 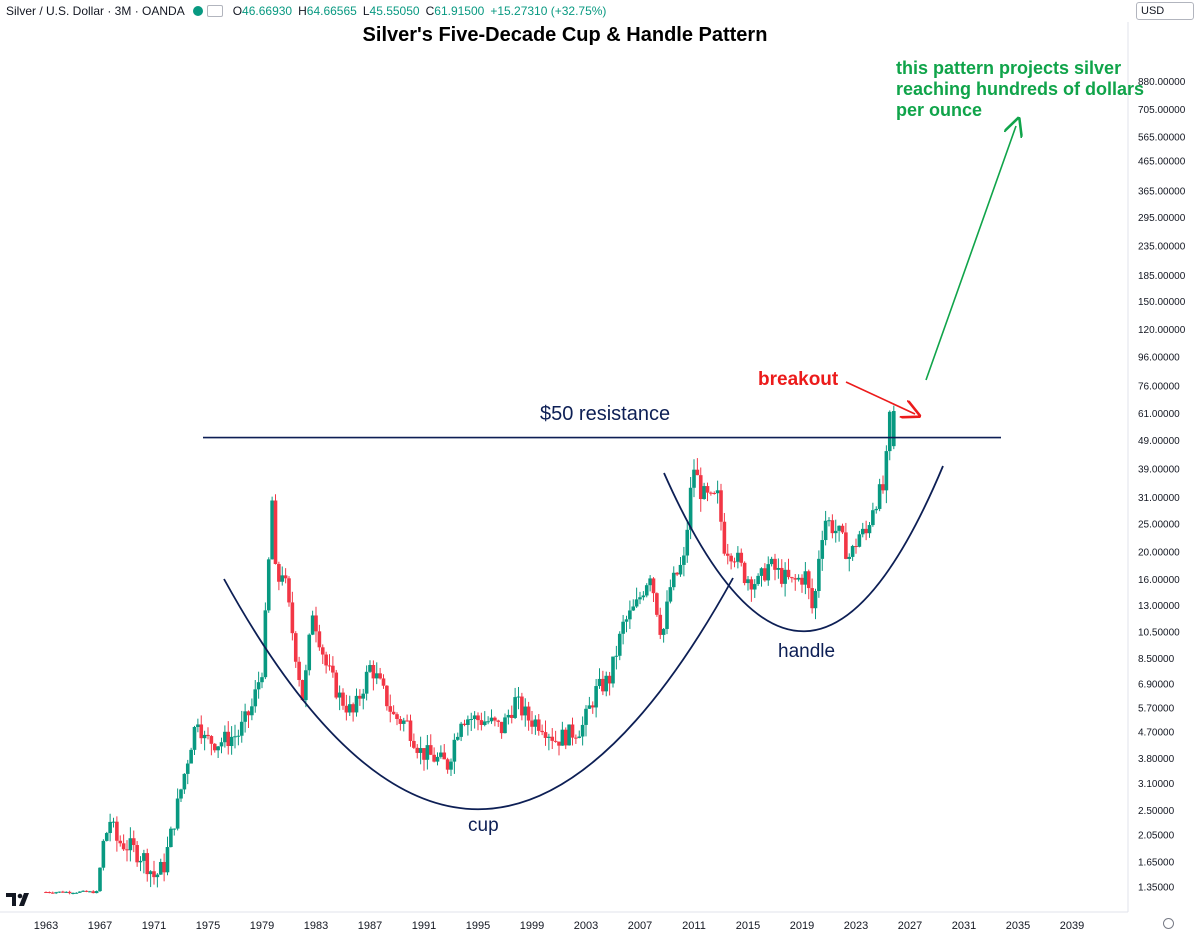 What do you see at coordinates (1165, 11) in the screenshot?
I see `currency-select: USD` at bounding box center [1165, 11].